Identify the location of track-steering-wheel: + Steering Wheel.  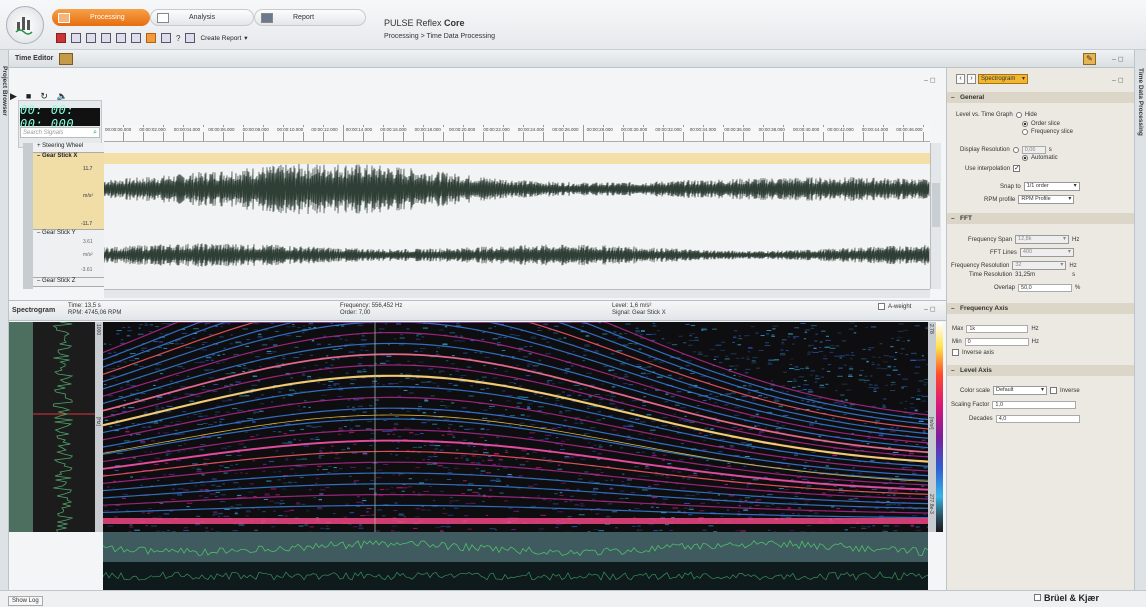
(68, 148).